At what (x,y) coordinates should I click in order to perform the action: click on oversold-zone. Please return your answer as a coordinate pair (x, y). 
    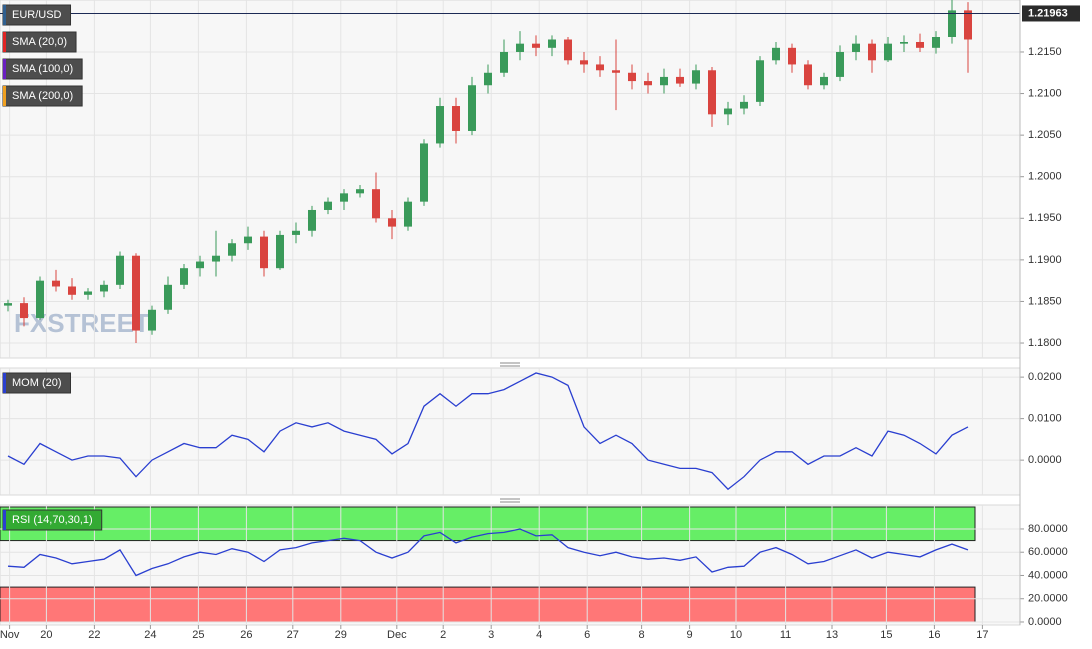
    Looking at the image, I should click on (488, 604).